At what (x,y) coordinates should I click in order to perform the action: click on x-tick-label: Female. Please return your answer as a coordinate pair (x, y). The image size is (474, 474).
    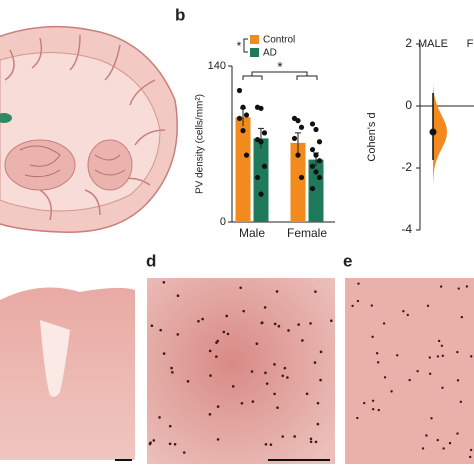
    Looking at the image, I should click on (307, 233).